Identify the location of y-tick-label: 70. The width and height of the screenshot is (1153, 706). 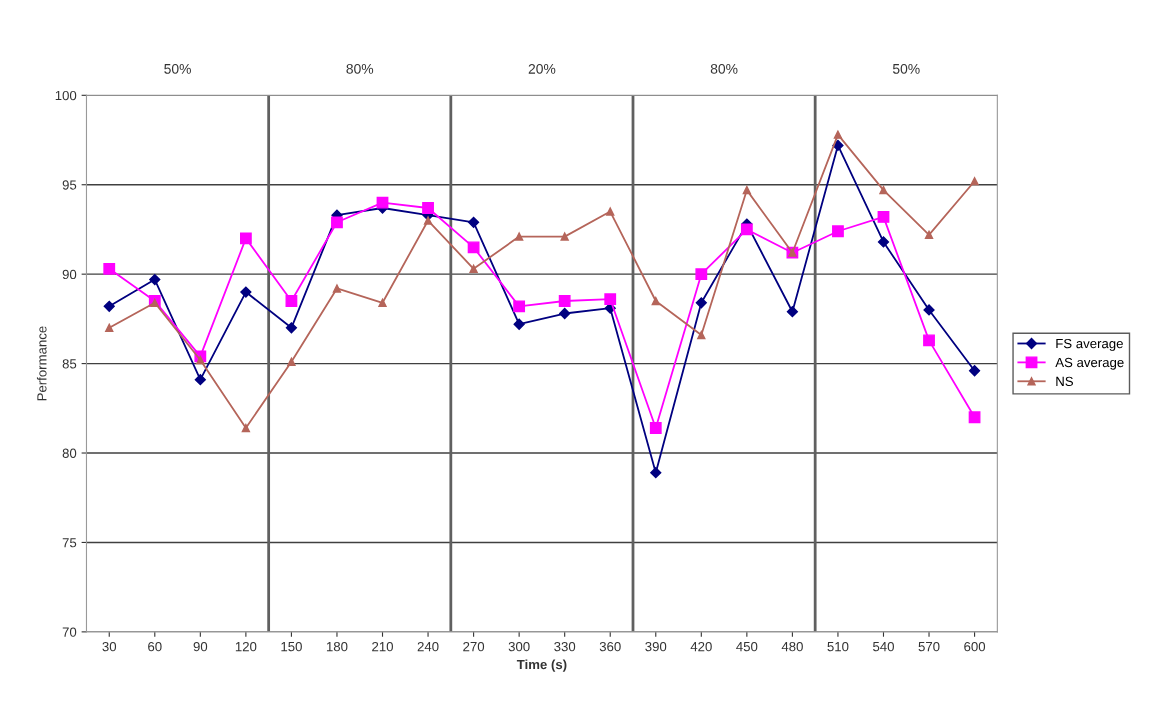
(69, 632).